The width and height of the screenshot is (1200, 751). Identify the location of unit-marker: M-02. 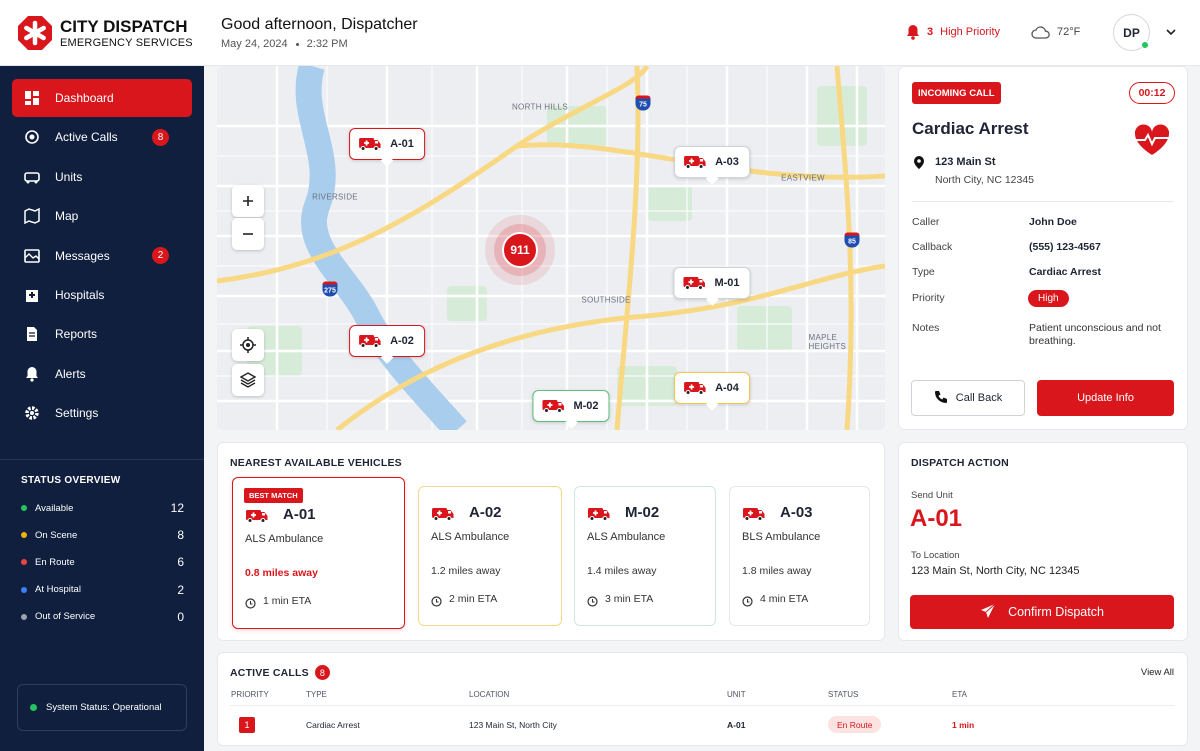
(571, 406).